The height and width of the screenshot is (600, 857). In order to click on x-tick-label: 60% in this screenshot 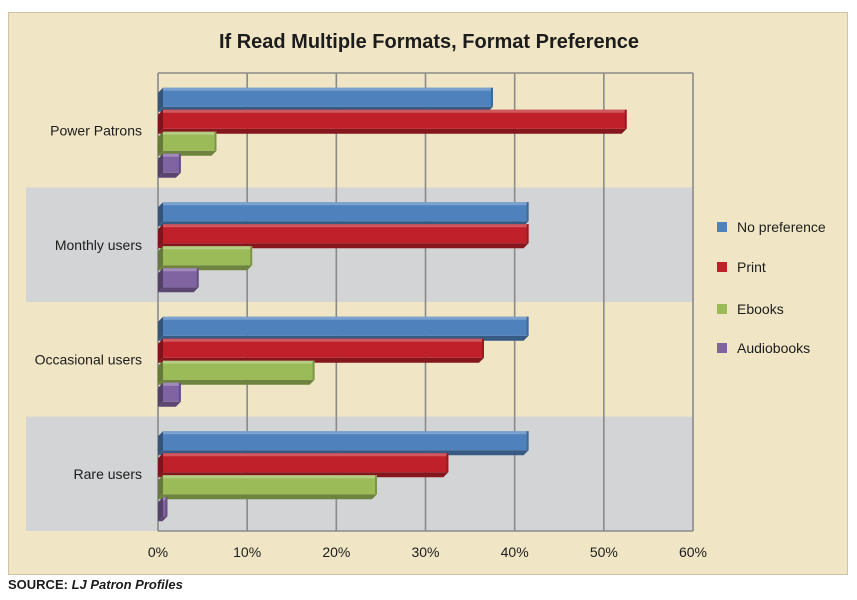, I will do `click(693, 552)`.